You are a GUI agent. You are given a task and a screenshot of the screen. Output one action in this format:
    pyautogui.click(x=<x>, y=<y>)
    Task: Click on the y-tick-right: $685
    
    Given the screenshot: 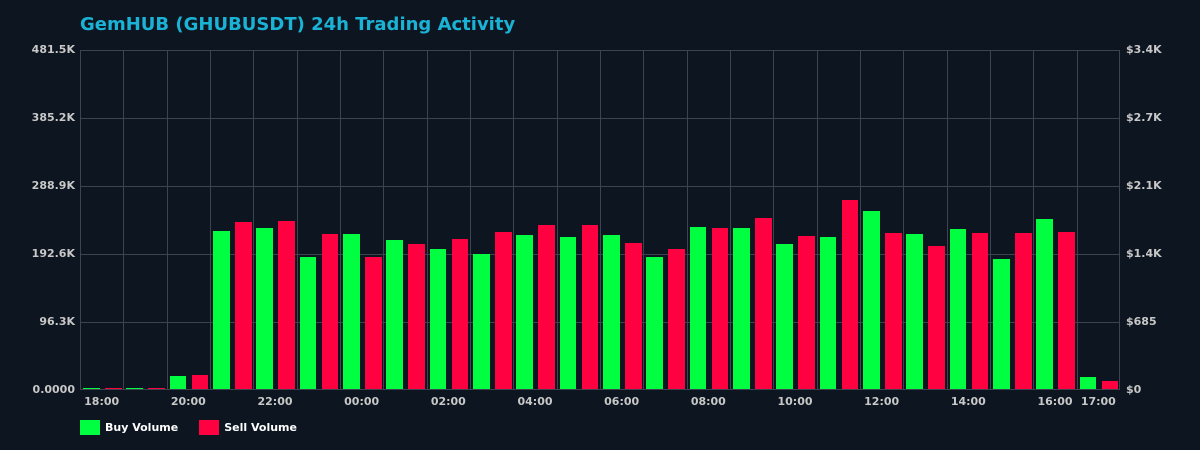 What is the action you would take?
    pyautogui.click(x=1141, y=321)
    